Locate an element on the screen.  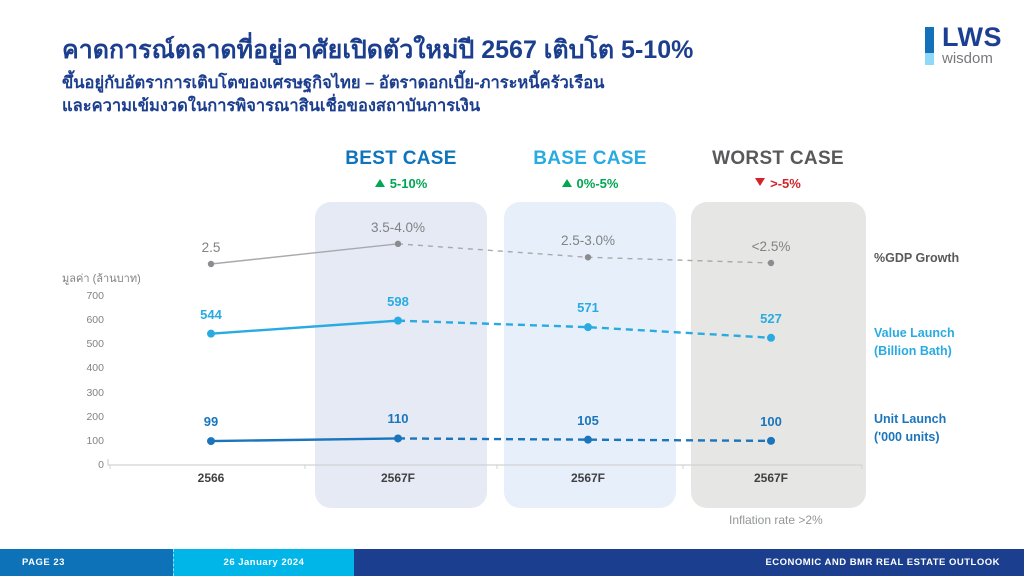
value-launch-data-label: 544 is located at coordinates (211, 314).